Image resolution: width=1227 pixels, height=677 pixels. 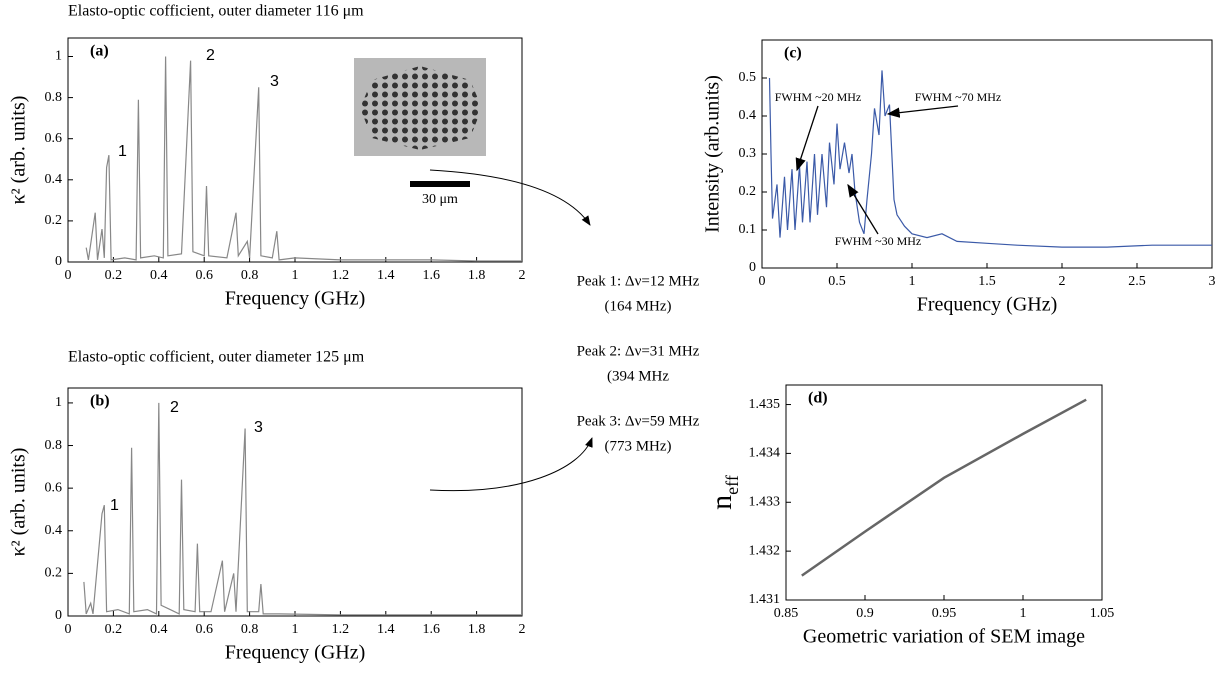 What do you see at coordinates (1137, 281) in the screenshot?
I see `x-tick-label: 2.5` at bounding box center [1137, 281].